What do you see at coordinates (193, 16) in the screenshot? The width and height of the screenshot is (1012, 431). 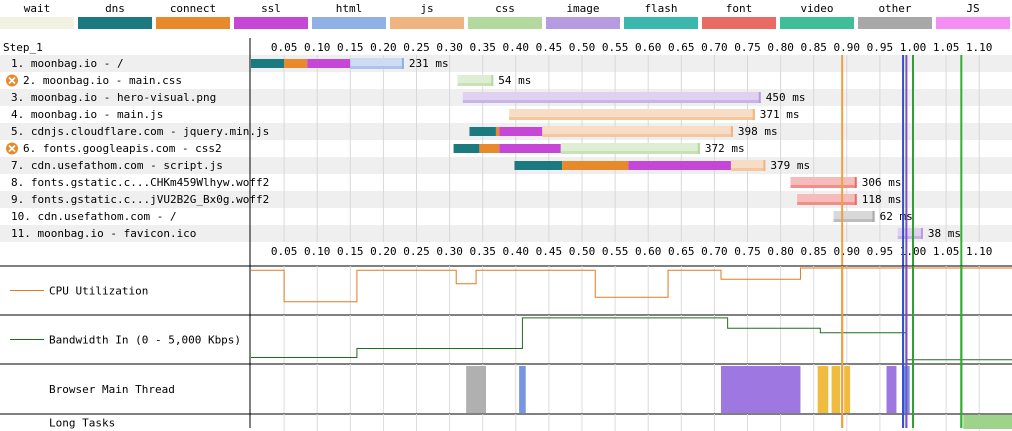 I see `legend-item-connect: connect` at bounding box center [193, 16].